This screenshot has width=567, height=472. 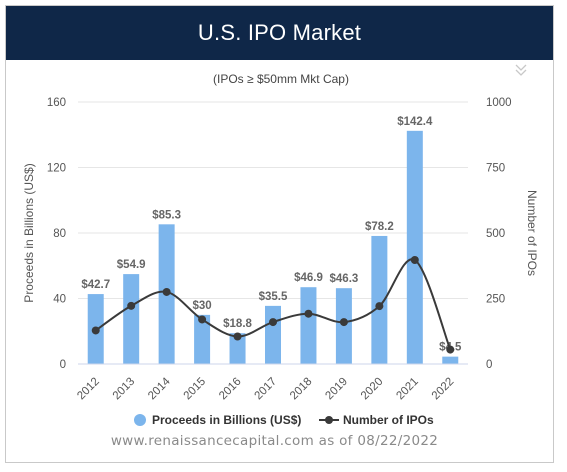 I want to click on chart-title: U.S. IPO Market, so click(x=279, y=32).